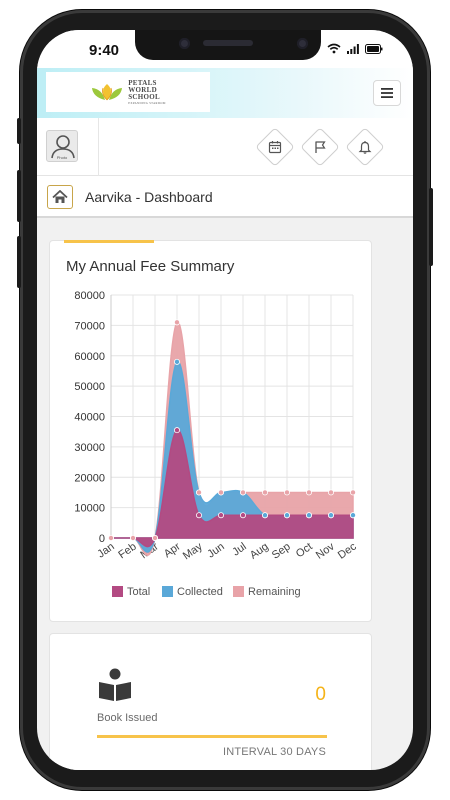 This screenshot has height=800, width=450. I want to click on sensor-dot, so click(184, 43).